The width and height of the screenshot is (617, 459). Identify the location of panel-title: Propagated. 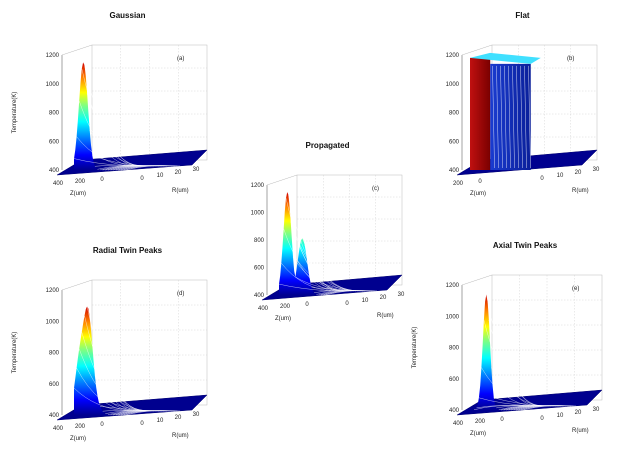
(327, 145).